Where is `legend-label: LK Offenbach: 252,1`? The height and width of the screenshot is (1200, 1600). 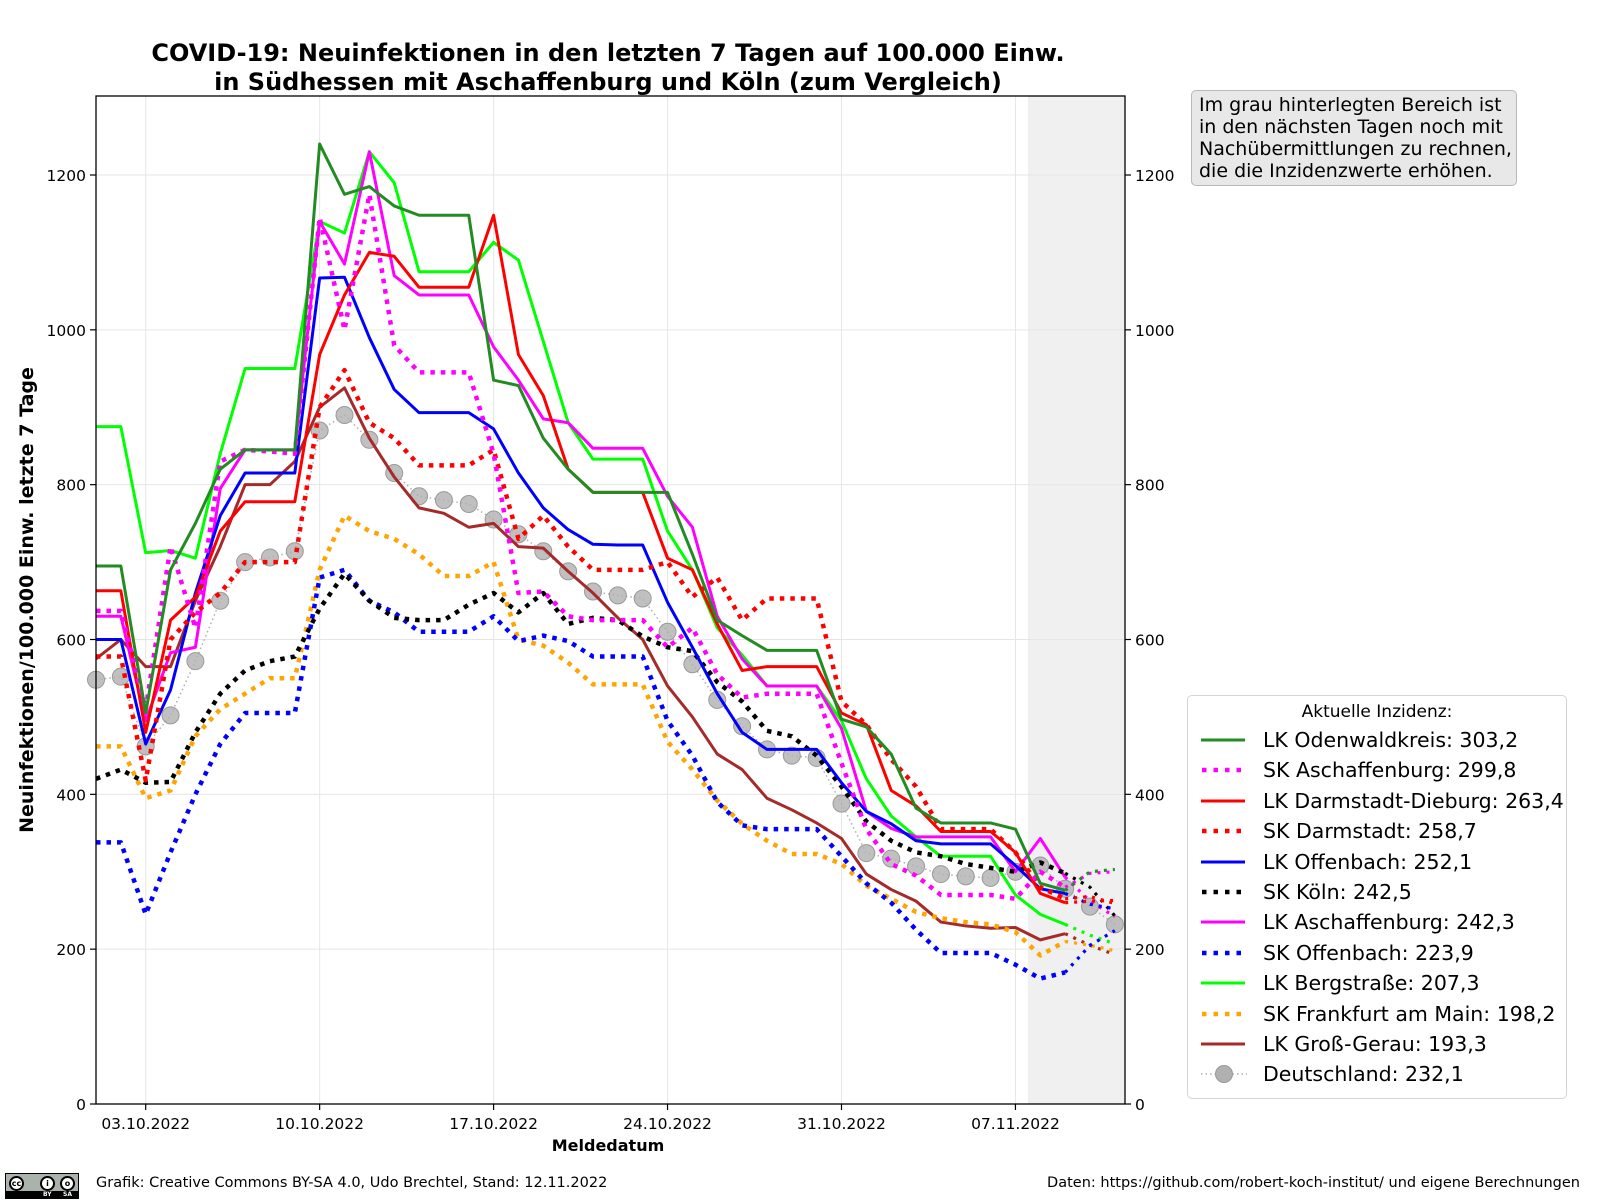
legend-label: LK Offenbach: 252,1 is located at coordinates (1368, 861).